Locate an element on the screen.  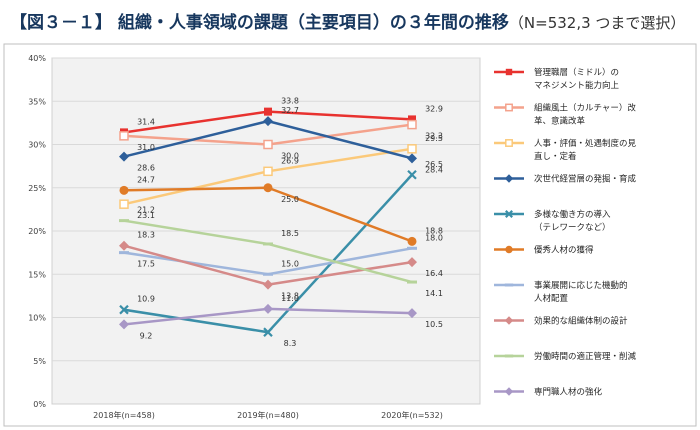
y-tick-label: 0% is located at coordinates (39, 404).